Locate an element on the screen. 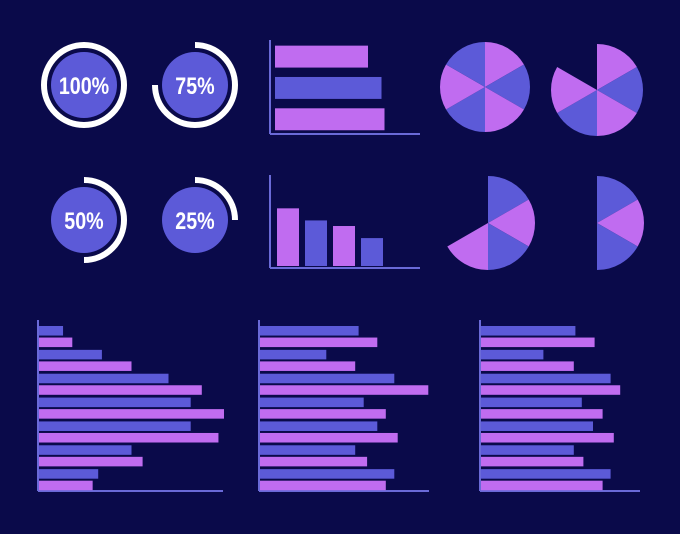 This screenshot has width=680, height=534. gauge-label: 25% is located at coordinates (194, 220).